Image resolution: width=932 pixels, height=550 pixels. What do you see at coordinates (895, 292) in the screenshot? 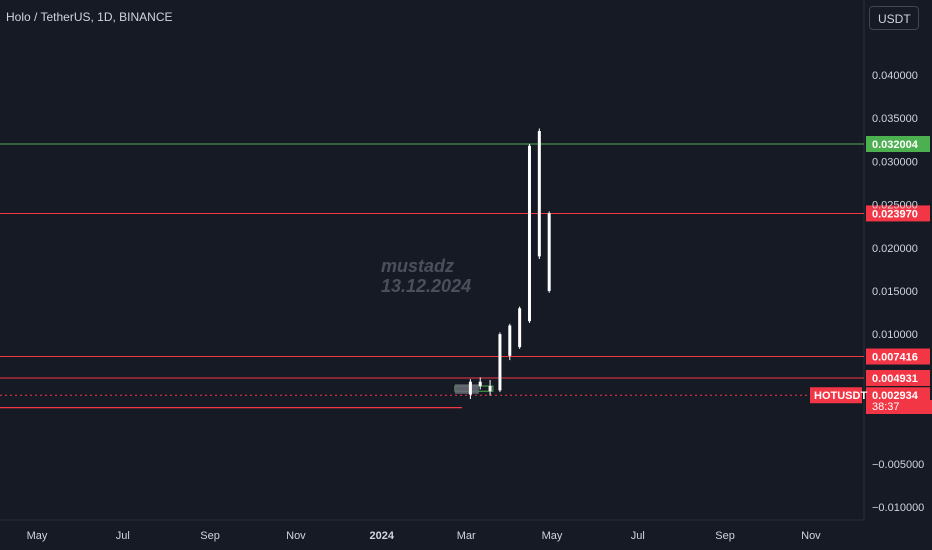
I see `y-tick-5: 0.015000` at bounding box center [895, 292].